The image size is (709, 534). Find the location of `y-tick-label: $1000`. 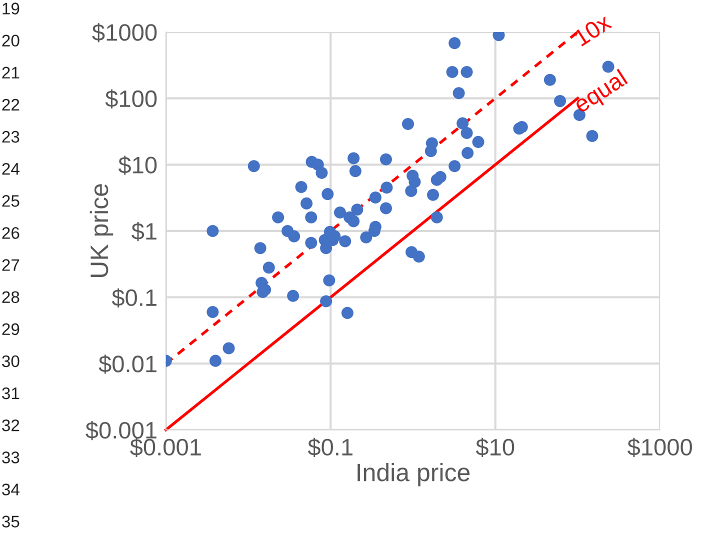

y-tick-label: $1000 is located at coordinates (124, 32).